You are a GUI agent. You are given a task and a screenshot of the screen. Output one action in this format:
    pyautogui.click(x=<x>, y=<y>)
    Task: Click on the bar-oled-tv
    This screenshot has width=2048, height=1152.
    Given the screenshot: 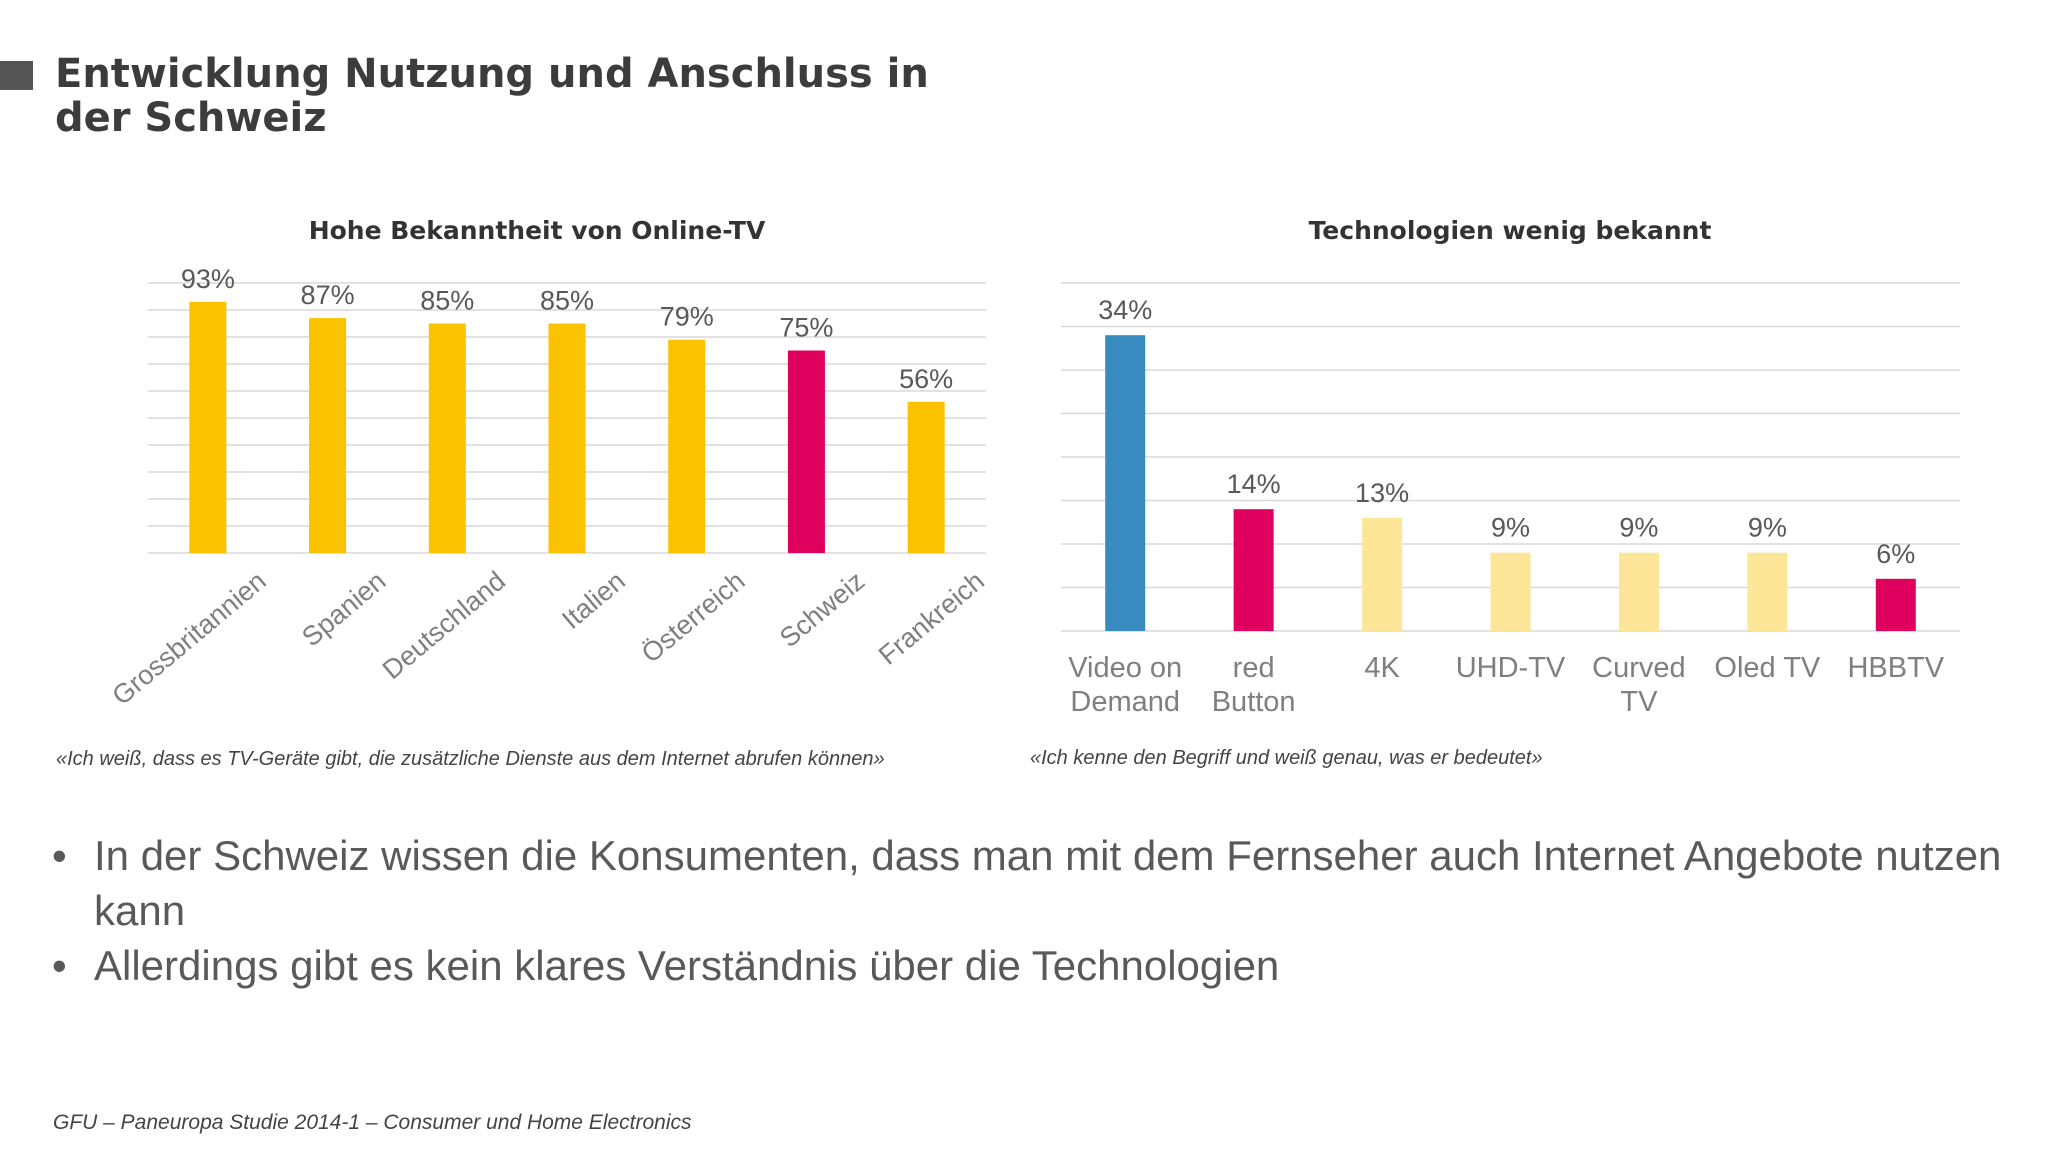 What is the action you would take?
    pyautogui.click(x=1767, y=591)
    